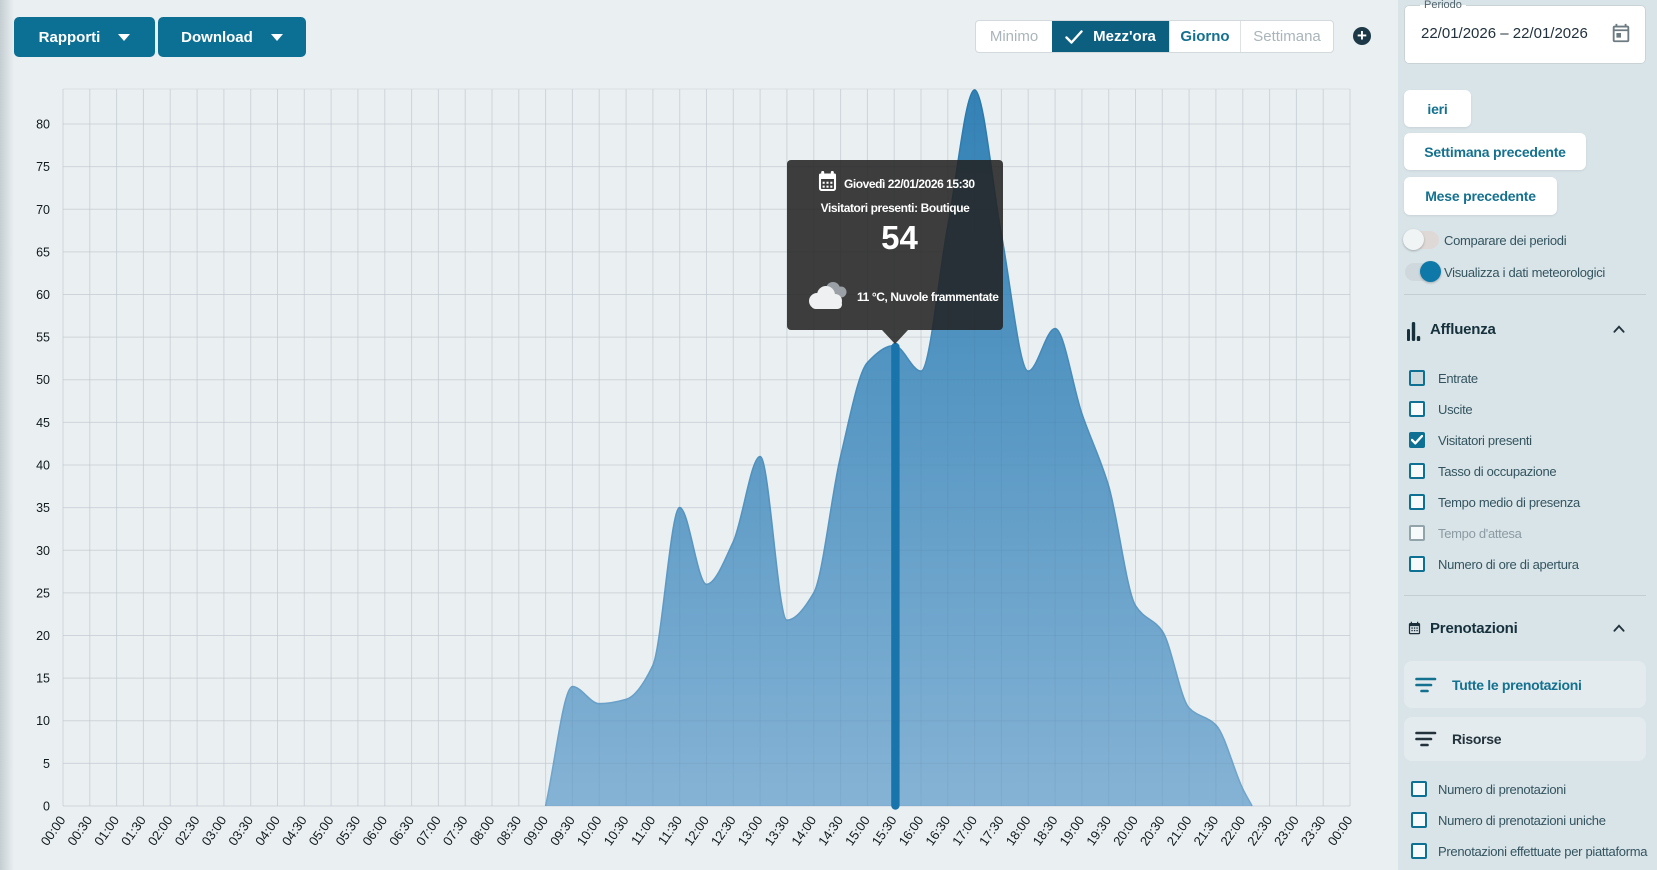 The height and width of the screenshot is (870, 1657). I want to click on svg-text: 23:00, so click(1286, 830).